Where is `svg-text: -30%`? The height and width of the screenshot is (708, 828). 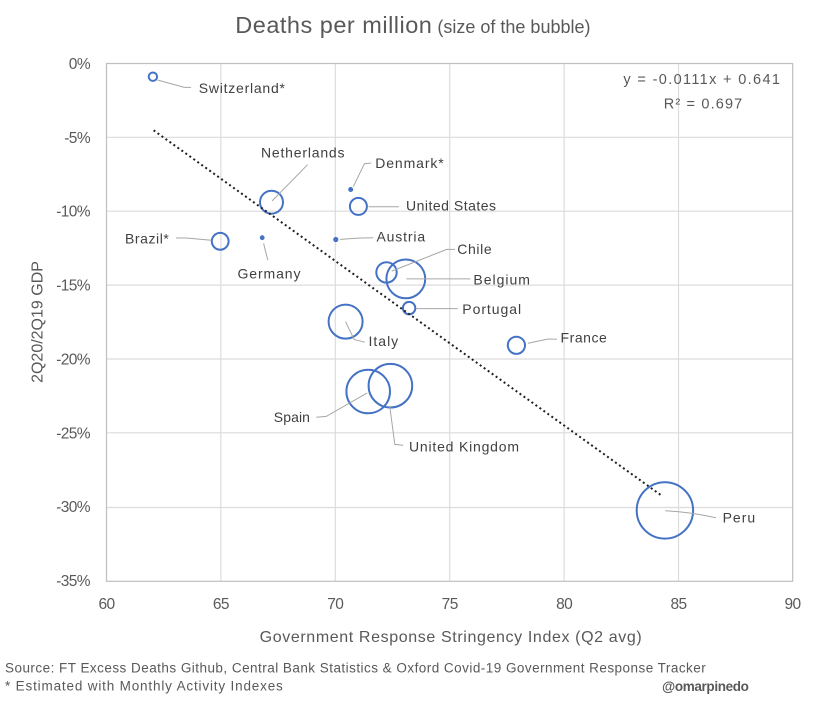 svg-text: -30% is located at coordinates (73, 507).